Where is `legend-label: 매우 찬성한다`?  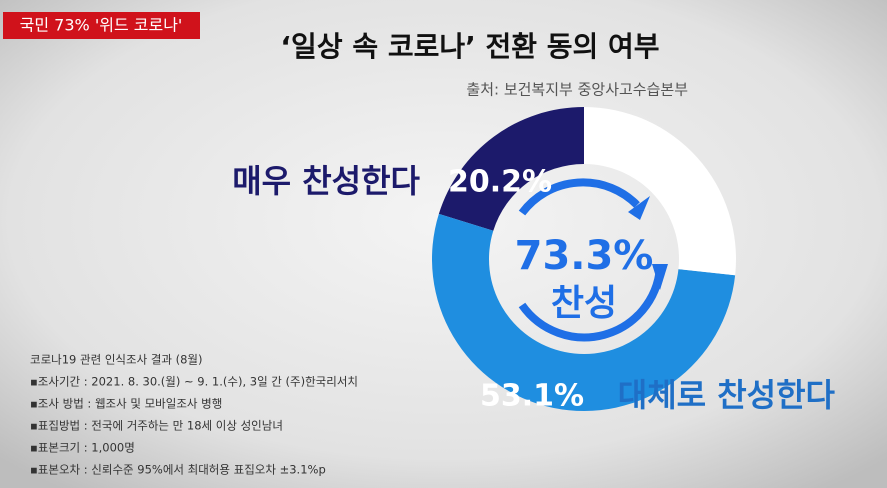 legend-label: 매우 찬성한다 is located at coordinates (326, 181).